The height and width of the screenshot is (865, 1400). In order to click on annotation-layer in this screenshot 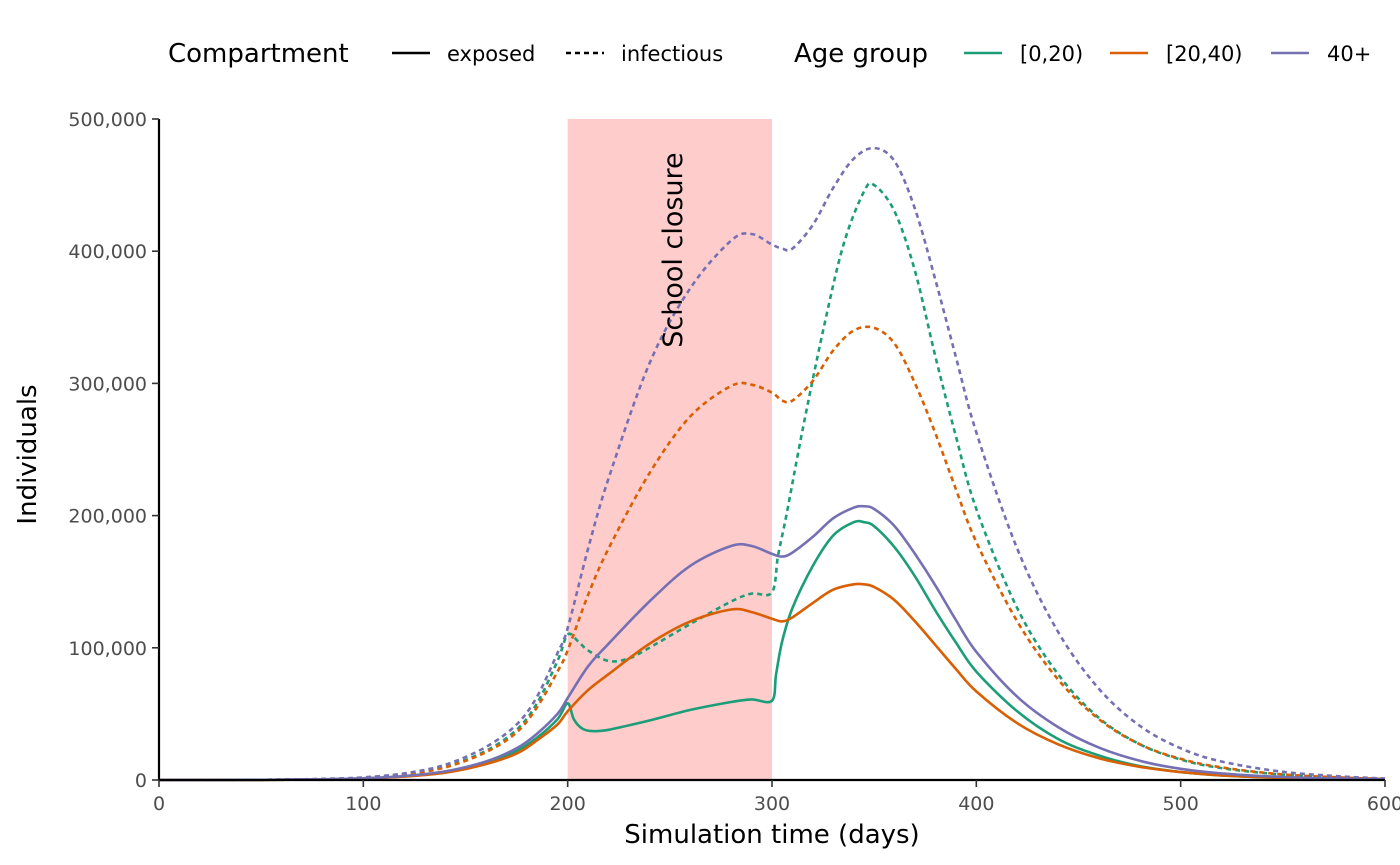, I will do `click(669, 449)`.